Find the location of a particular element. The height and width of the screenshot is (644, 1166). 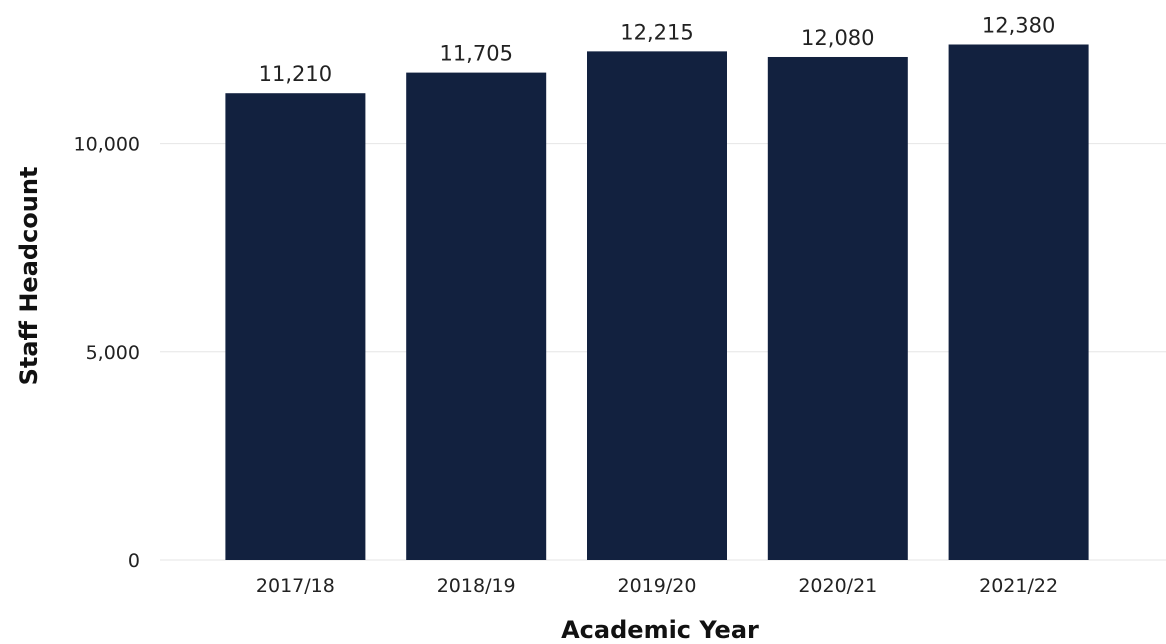

data-labels: 11,210 11,705 12,215 12,080 12,380 is located at coordinates (657, 49).